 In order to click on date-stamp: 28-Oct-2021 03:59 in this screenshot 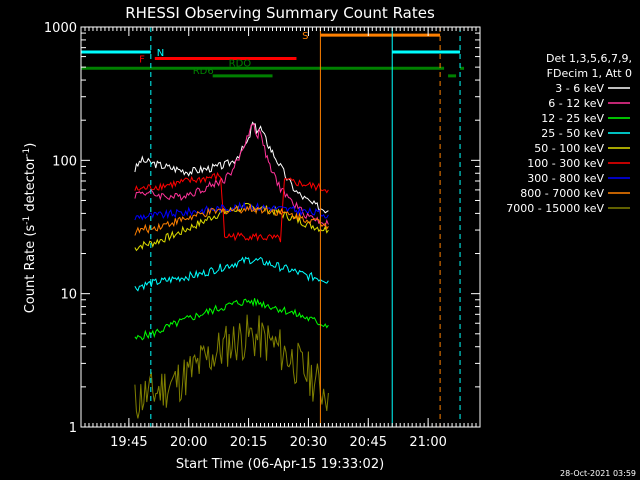, I will do `click(598, 473)`.